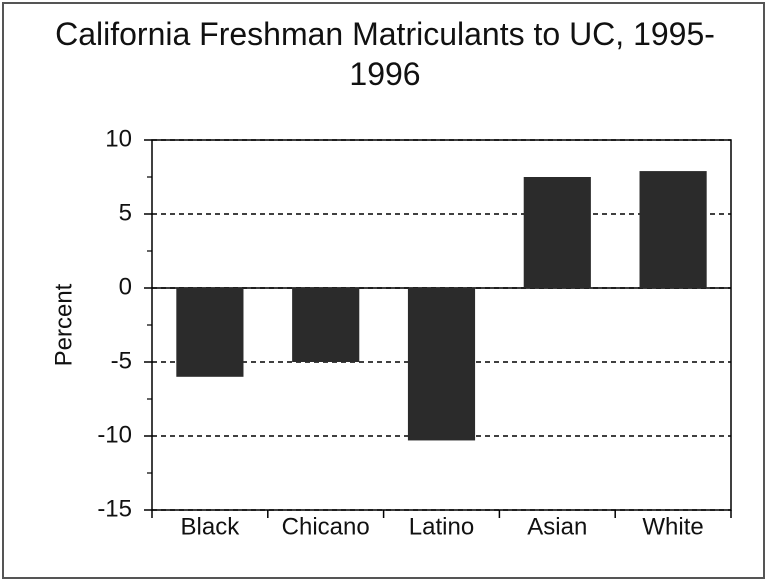 The width and height of the screenshot is (767, 581). I want to click on y-tick-label: -5, so click(121, 360).